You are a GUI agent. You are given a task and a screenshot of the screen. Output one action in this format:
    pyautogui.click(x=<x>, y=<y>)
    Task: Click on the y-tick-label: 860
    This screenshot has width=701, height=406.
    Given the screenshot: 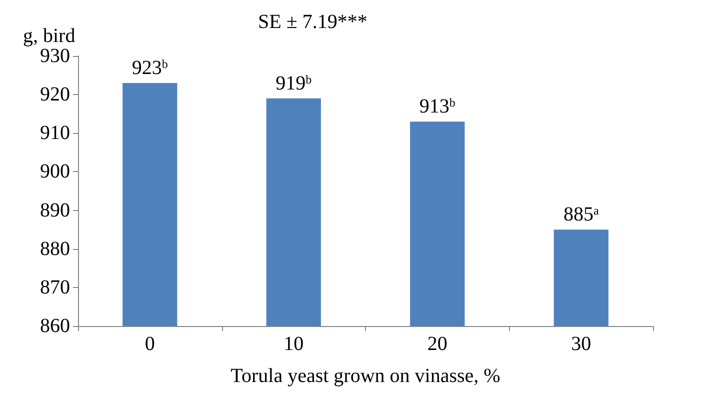 What is the action you would take?
    pyautogui.click(x=55, y=326)
    